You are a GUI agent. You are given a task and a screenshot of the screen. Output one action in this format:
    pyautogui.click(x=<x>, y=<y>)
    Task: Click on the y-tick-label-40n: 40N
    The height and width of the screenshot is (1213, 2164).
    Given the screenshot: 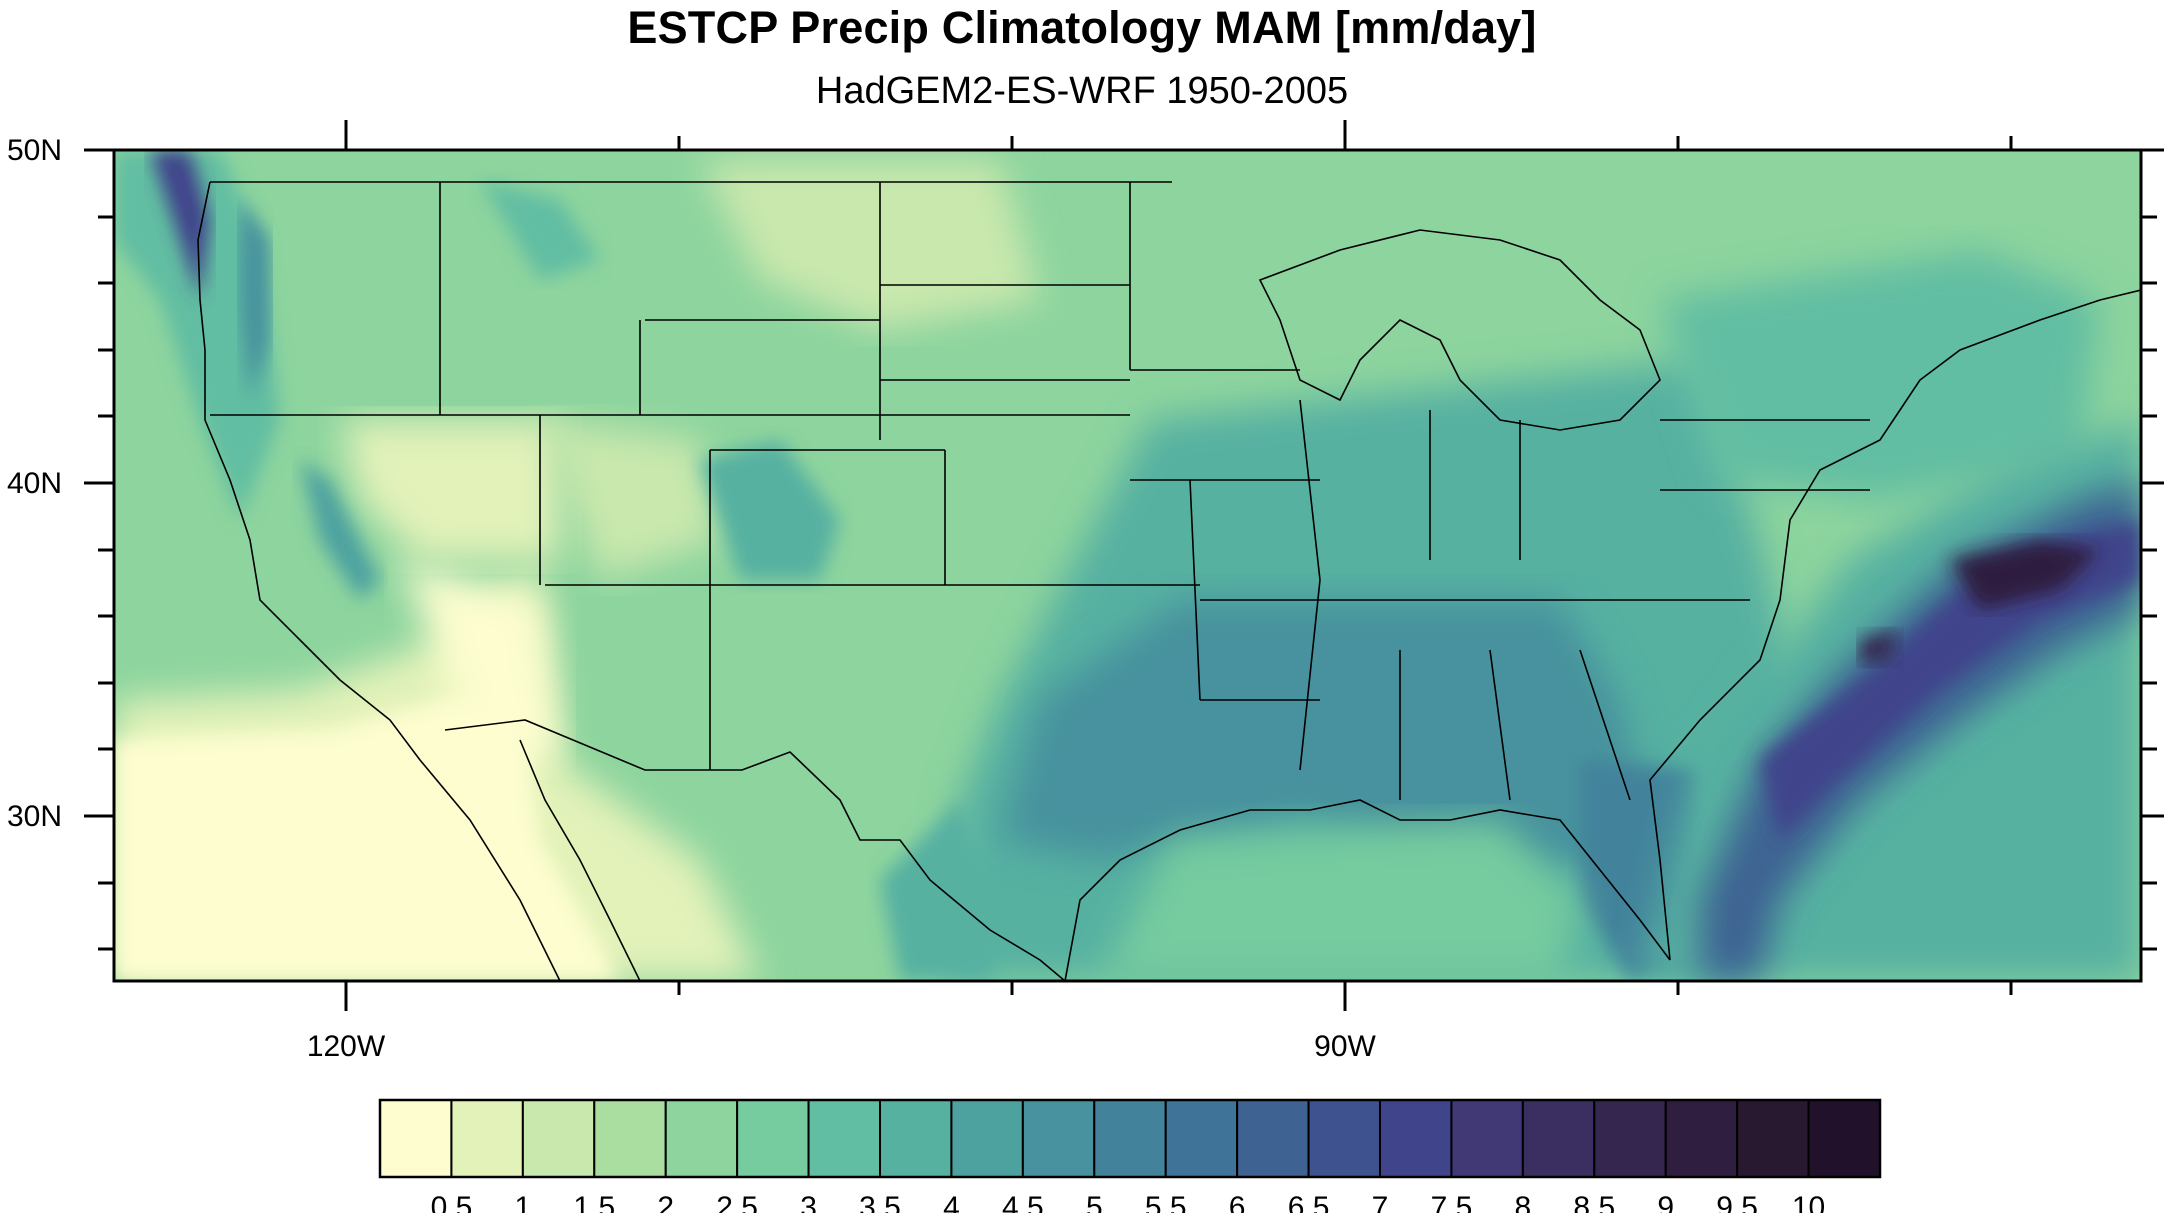 What is the action you would take?
    pyautogui.click(x=34, y=483)
    